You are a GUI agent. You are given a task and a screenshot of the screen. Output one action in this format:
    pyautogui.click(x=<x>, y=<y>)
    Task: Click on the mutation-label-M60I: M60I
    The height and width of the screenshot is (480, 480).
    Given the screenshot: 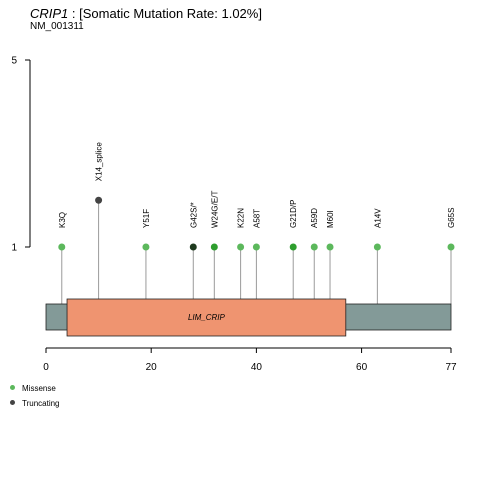 What is the action you would take?
    pyautogui.click(x=330, y=219)
    